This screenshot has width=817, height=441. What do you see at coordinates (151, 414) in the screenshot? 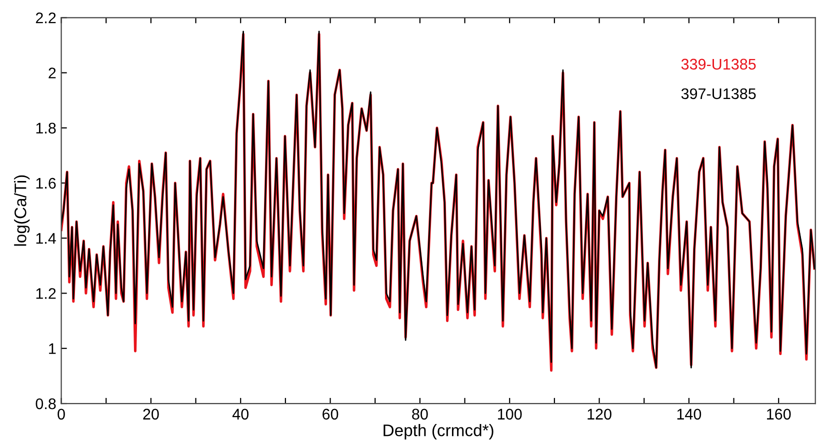
I see `x-tick-label: 20` at bounding box center [151, 414].